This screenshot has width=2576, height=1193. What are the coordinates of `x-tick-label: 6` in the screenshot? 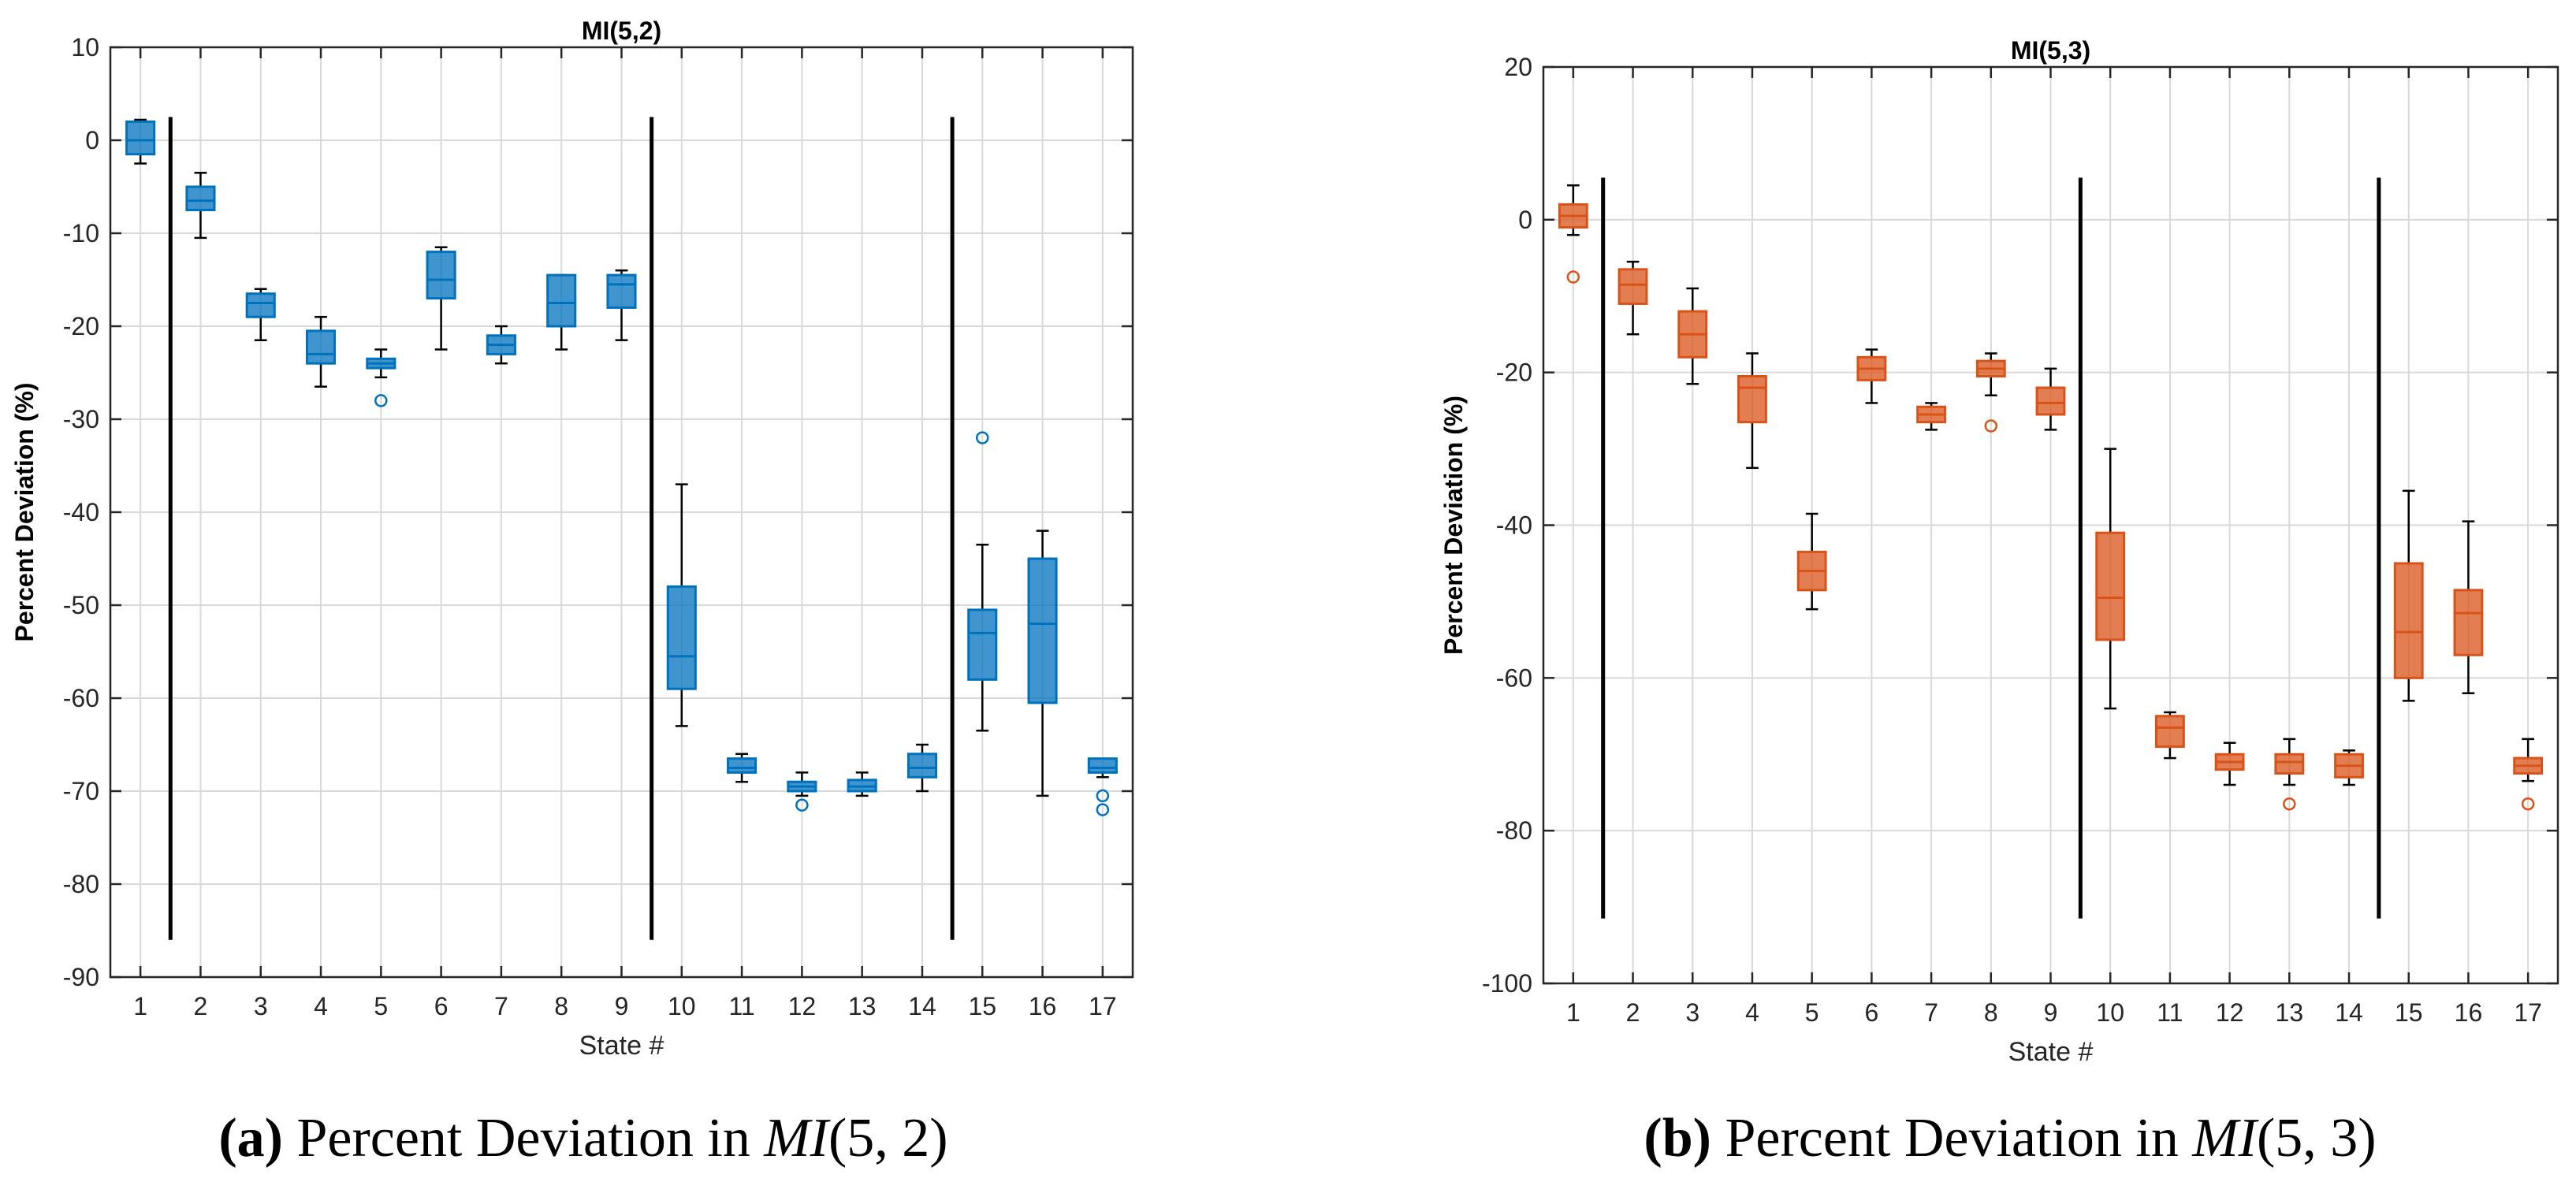 It's located at (1871, 1012).